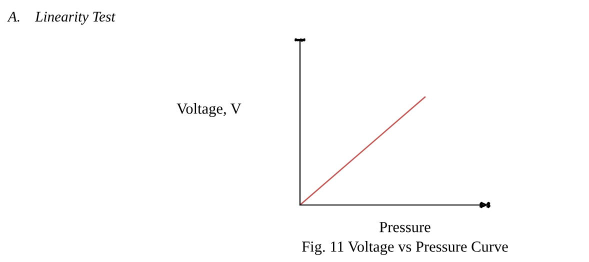  What do you see at coordinates (209, 110) in the screenshot?
I see `y-axis-title: Voltage, V` at bounding box center [209, 110].